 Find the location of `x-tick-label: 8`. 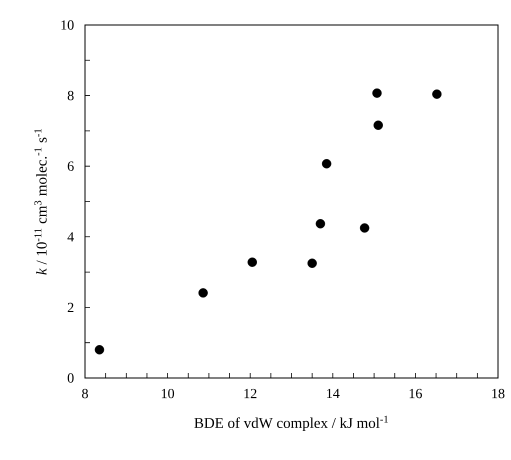

x-tick-label: 8 is located at coordinates (85, 393).